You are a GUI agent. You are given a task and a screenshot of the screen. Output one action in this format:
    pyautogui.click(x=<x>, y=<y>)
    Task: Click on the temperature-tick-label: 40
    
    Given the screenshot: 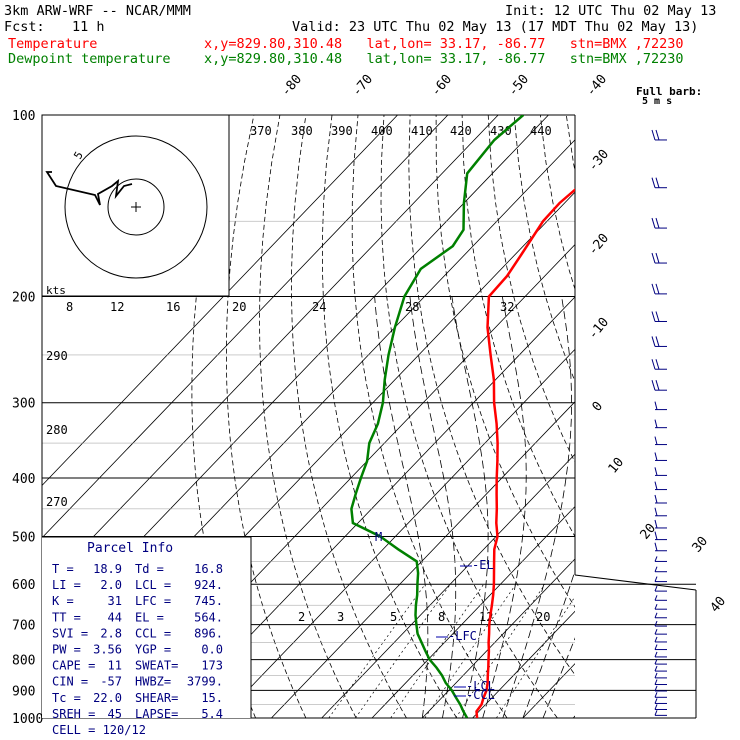 What is the action you would take?
    pyautogui.click(x=719, y=605)
    